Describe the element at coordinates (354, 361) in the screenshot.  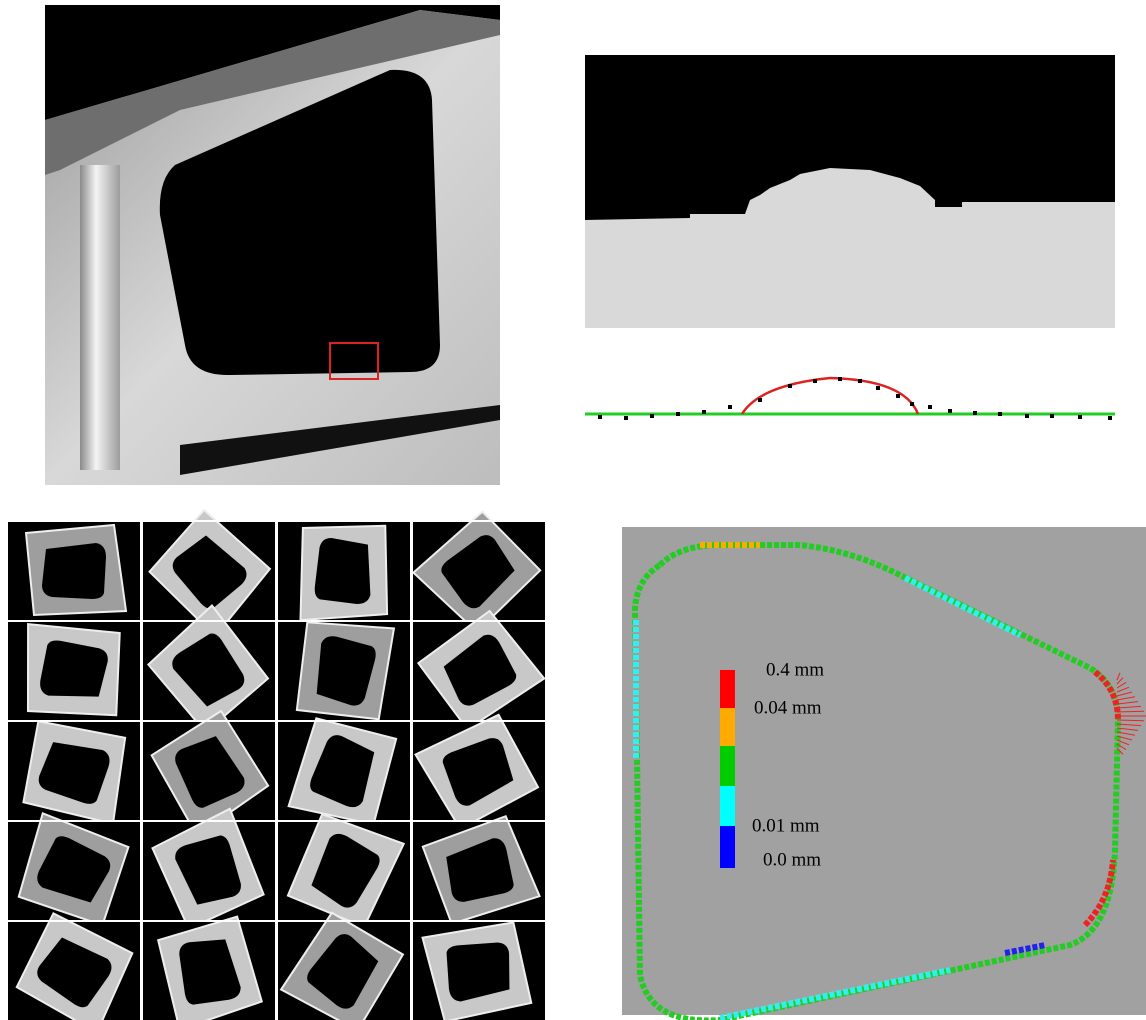
I see `zoom-box` at that location.